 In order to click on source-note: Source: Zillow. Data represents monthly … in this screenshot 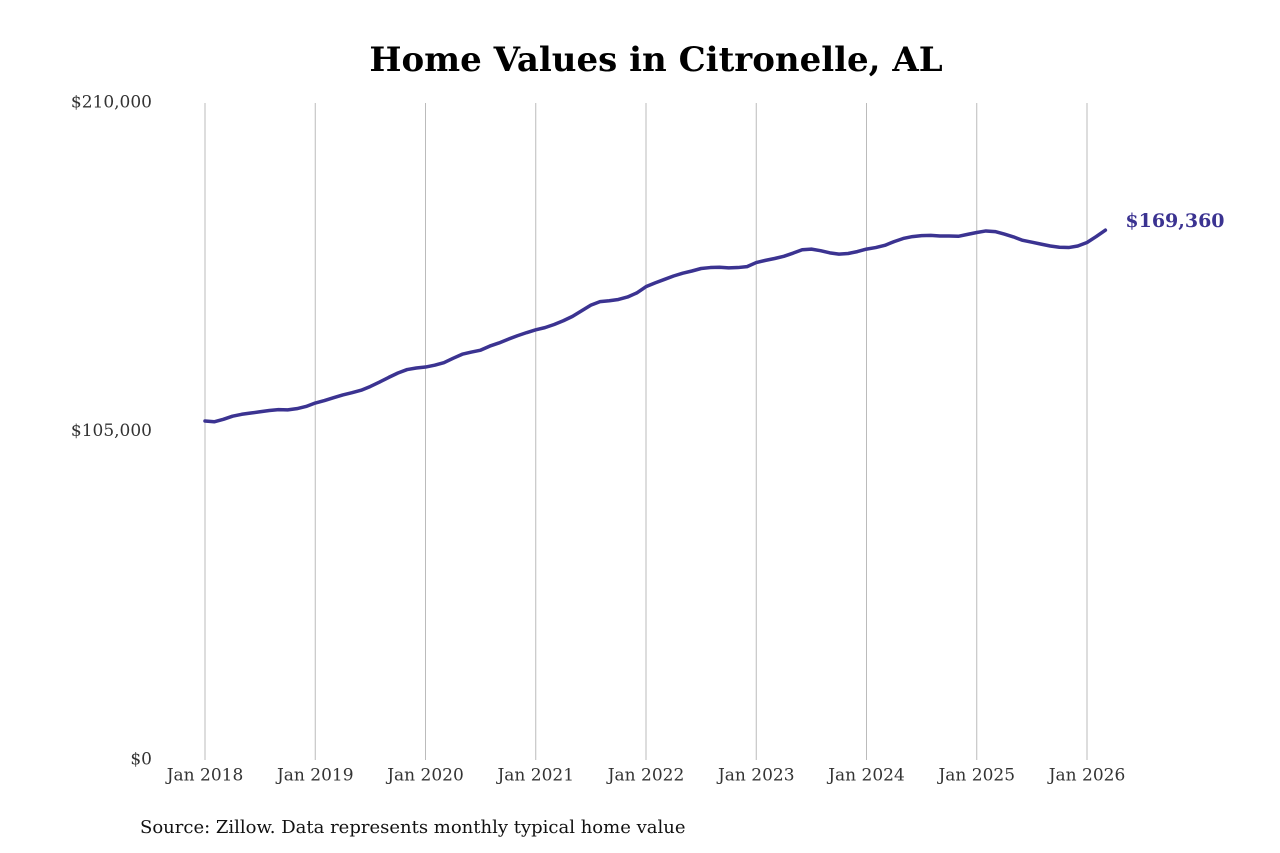, I will do `click(413, 827)`.